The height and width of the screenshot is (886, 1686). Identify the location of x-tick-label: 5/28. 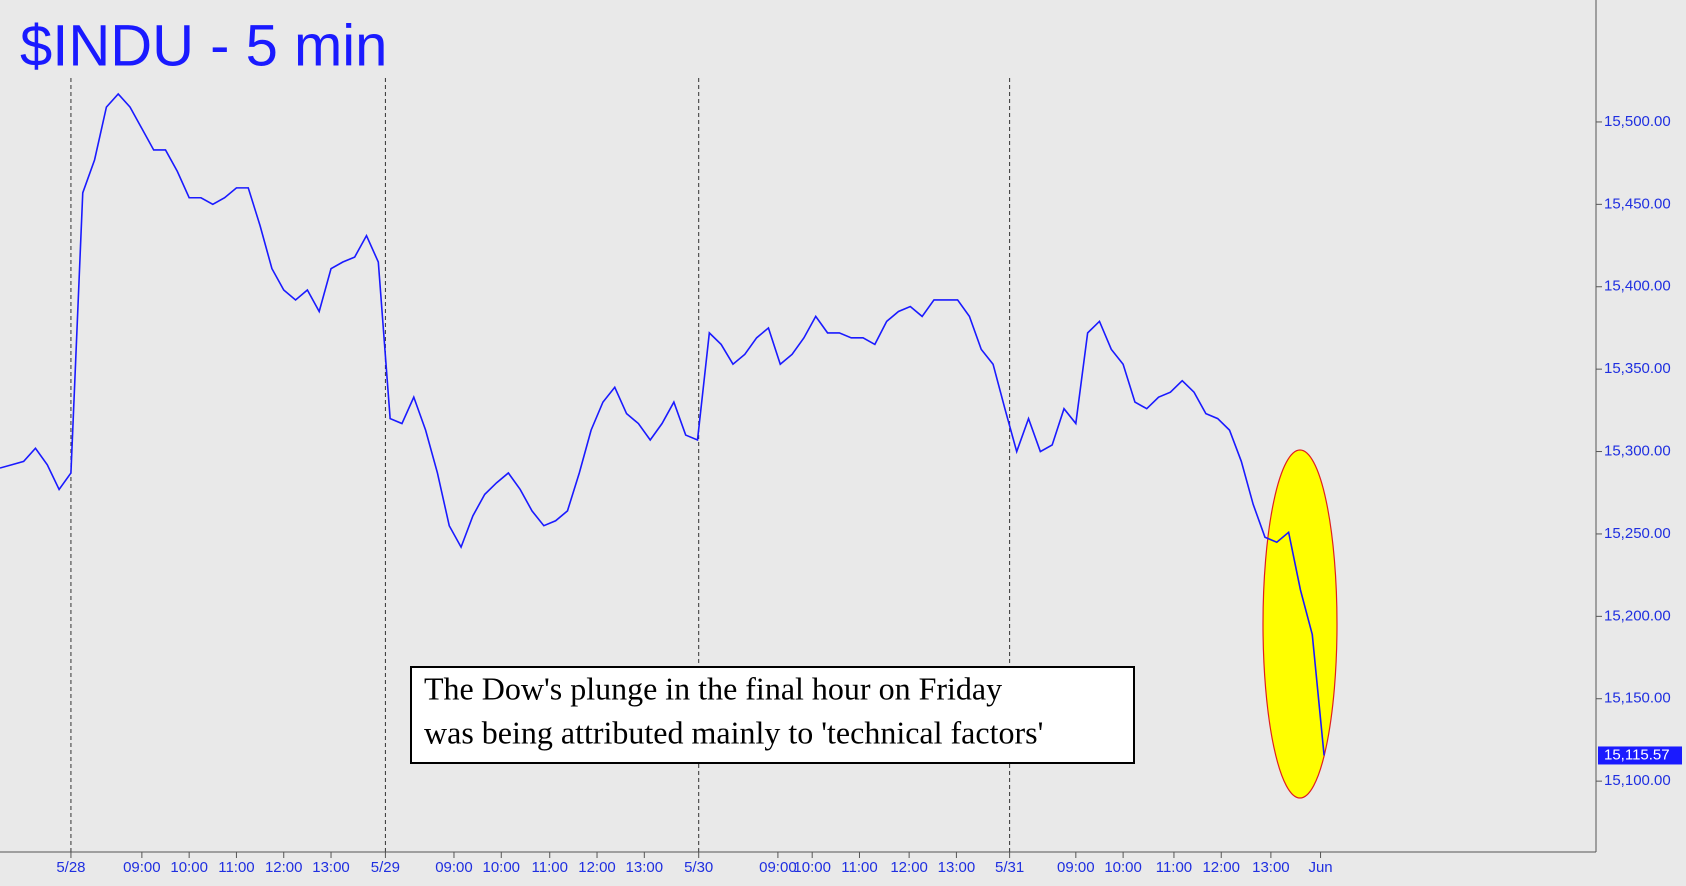
(70, 867).